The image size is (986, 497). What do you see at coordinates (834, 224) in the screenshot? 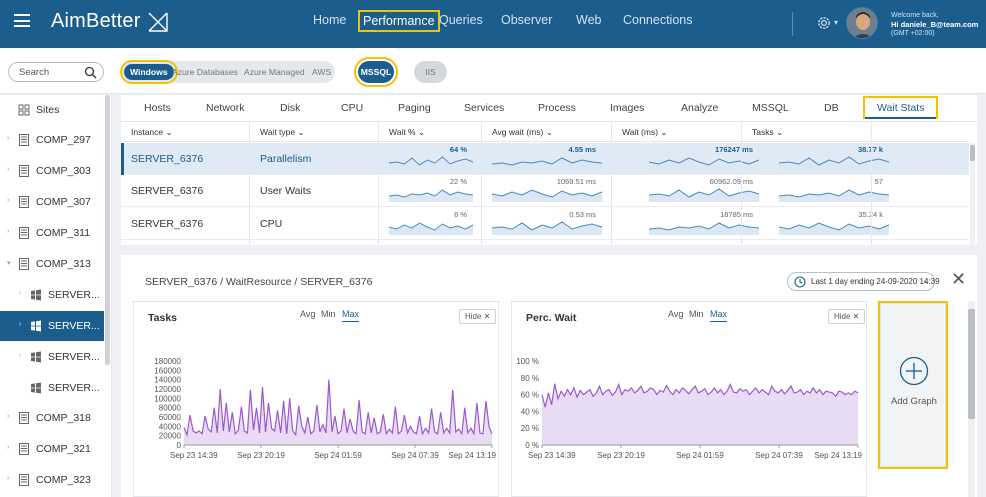
I see `metric-cell-tasks: 35.24 k` at bounding box center [834, 224].